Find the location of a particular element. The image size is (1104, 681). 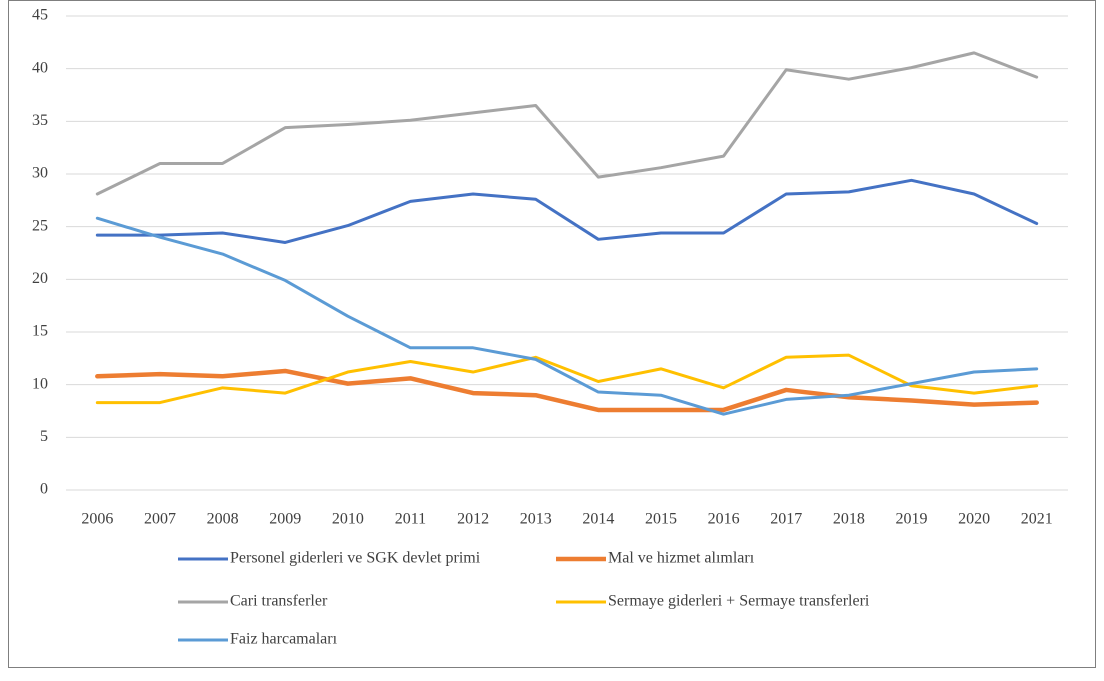

x-tick-label: 2018 is located at coordinates (849, 519).